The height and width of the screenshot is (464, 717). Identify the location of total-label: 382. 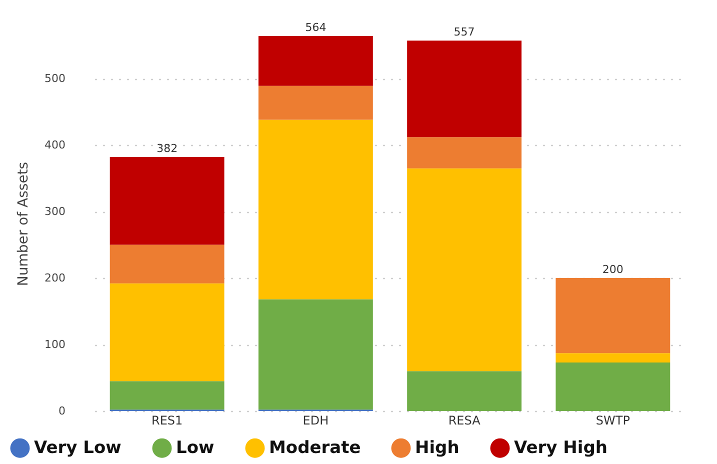
(167, 149).